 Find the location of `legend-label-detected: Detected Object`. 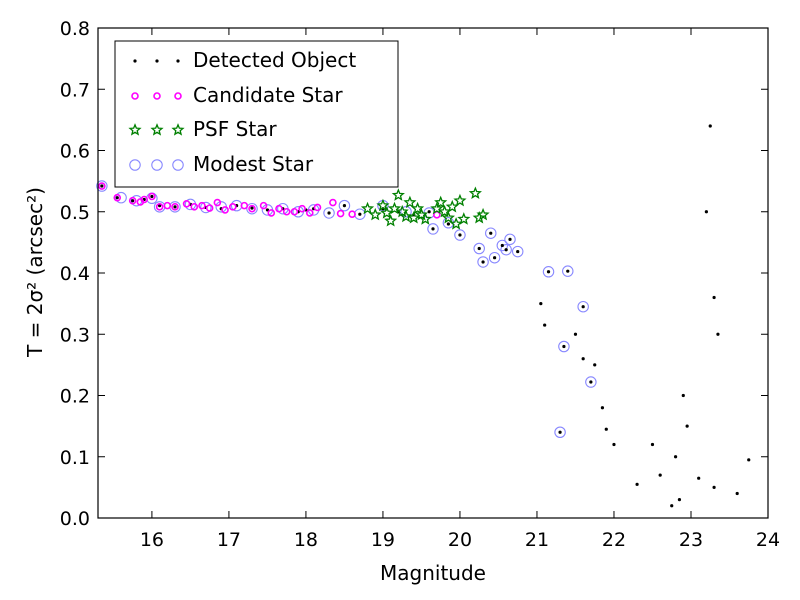

legend-label-detected: Detected Object is located at coordinates (274, 60).